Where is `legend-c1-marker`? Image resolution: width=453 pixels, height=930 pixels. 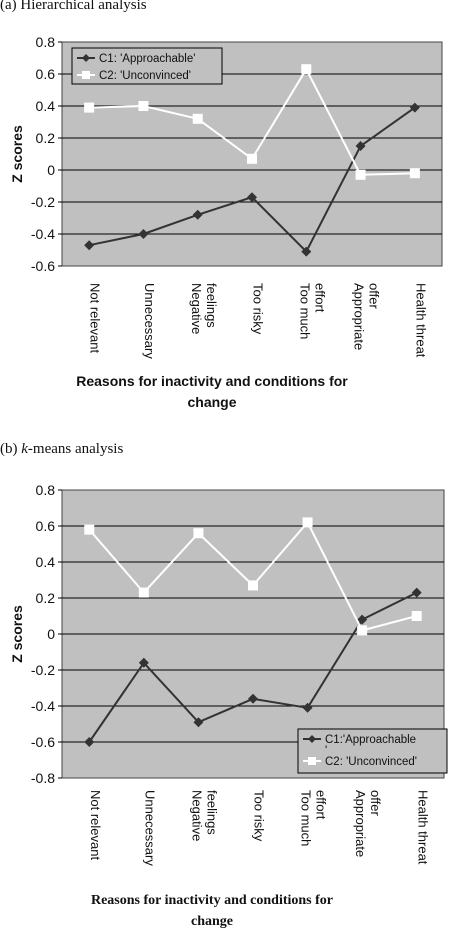
legend-c1-marker is located at coordinates (86, 58).